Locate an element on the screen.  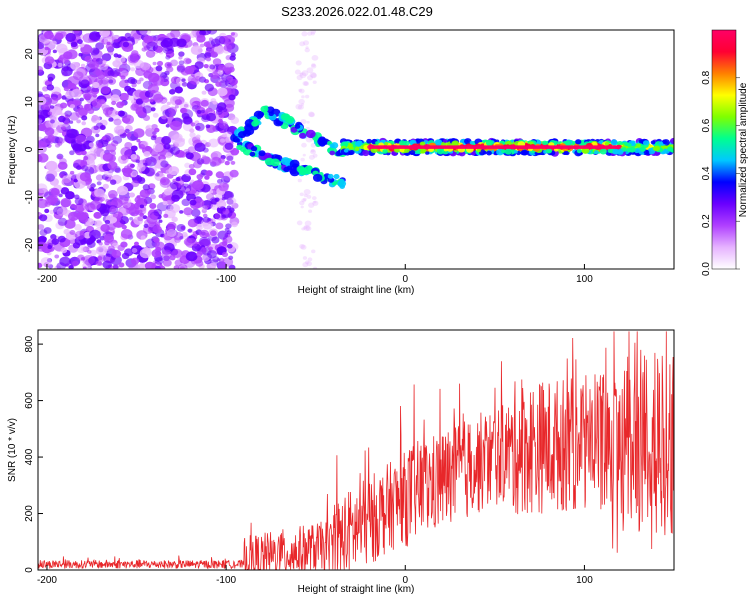
spectrogram-x-tick-label: 0 is located at coordinates (405, 279).